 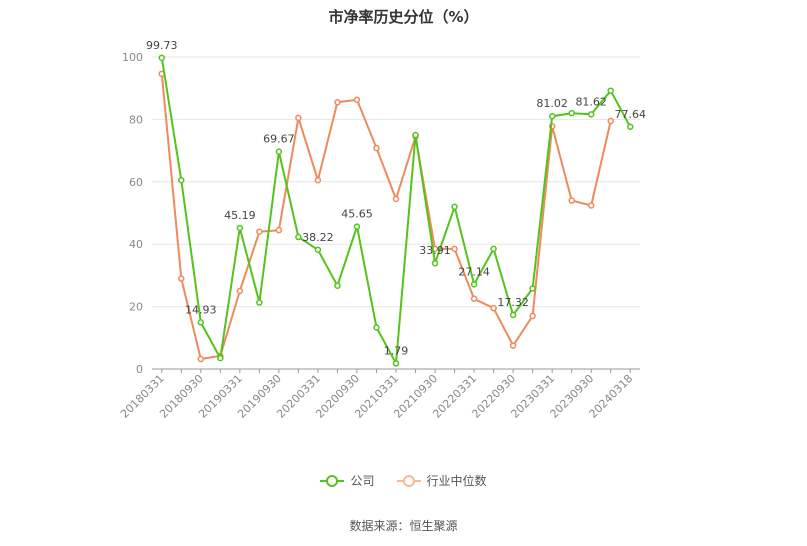 What do you see at coordinates (408, 480) in the screenshot?
I see `legend-swatch-industry` at bounding box center [408, 480].